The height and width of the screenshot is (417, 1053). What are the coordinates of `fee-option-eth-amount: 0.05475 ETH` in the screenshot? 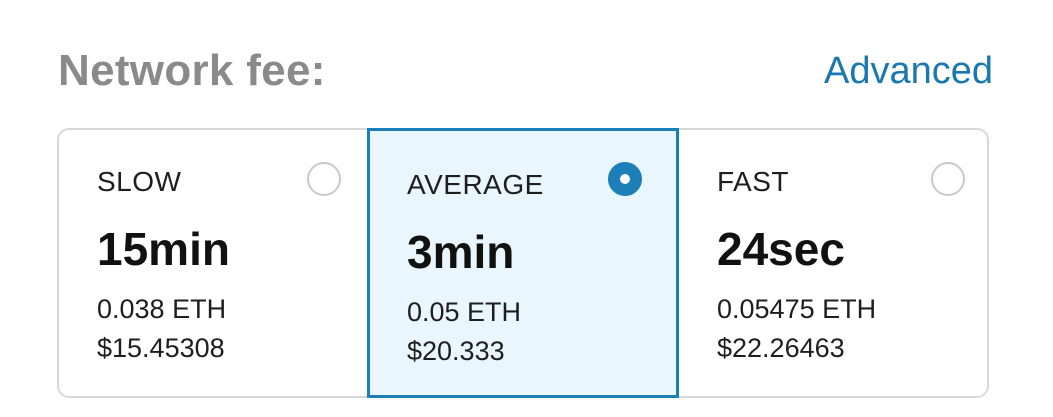 It's located at (797, 309).